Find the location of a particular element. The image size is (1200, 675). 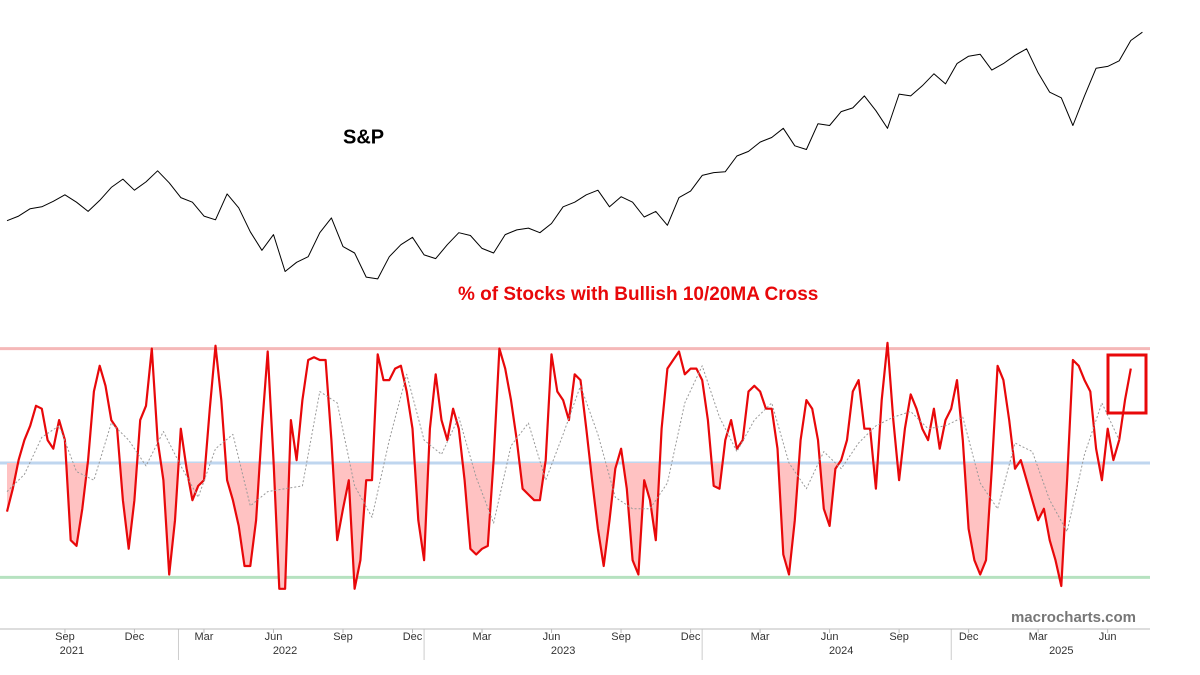

chart-title: S&P is located at coordinates (363, 137).